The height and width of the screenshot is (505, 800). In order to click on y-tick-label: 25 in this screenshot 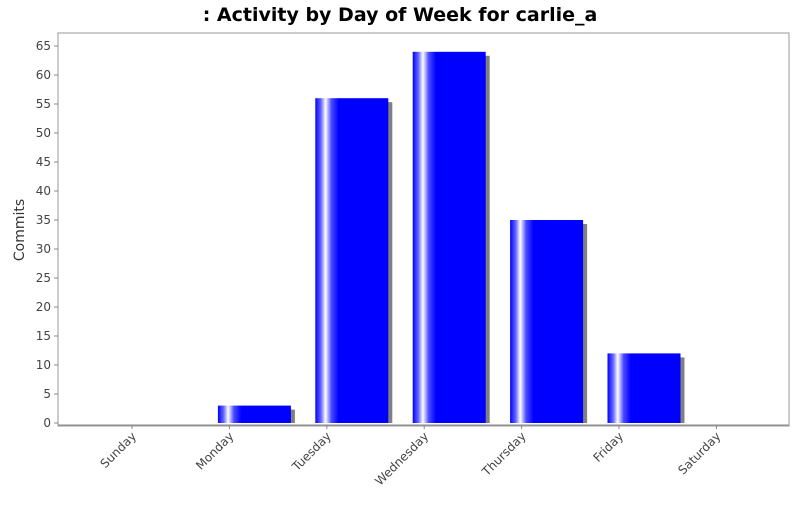, I will do `click(43, 278)`.